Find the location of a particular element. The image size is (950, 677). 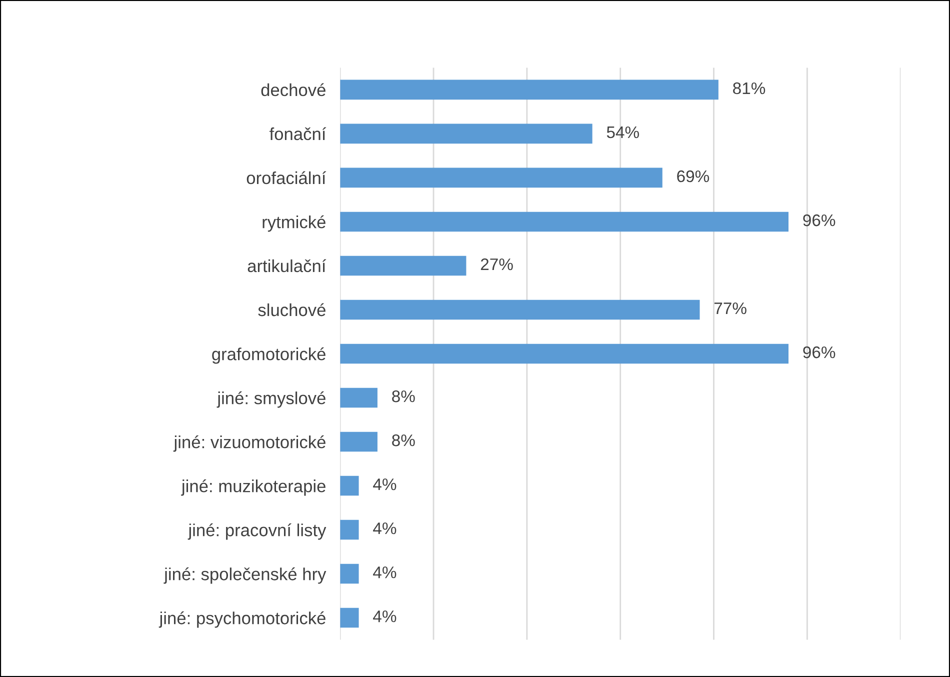

y-tick-label: fonační is located at coordinates (298, 133).